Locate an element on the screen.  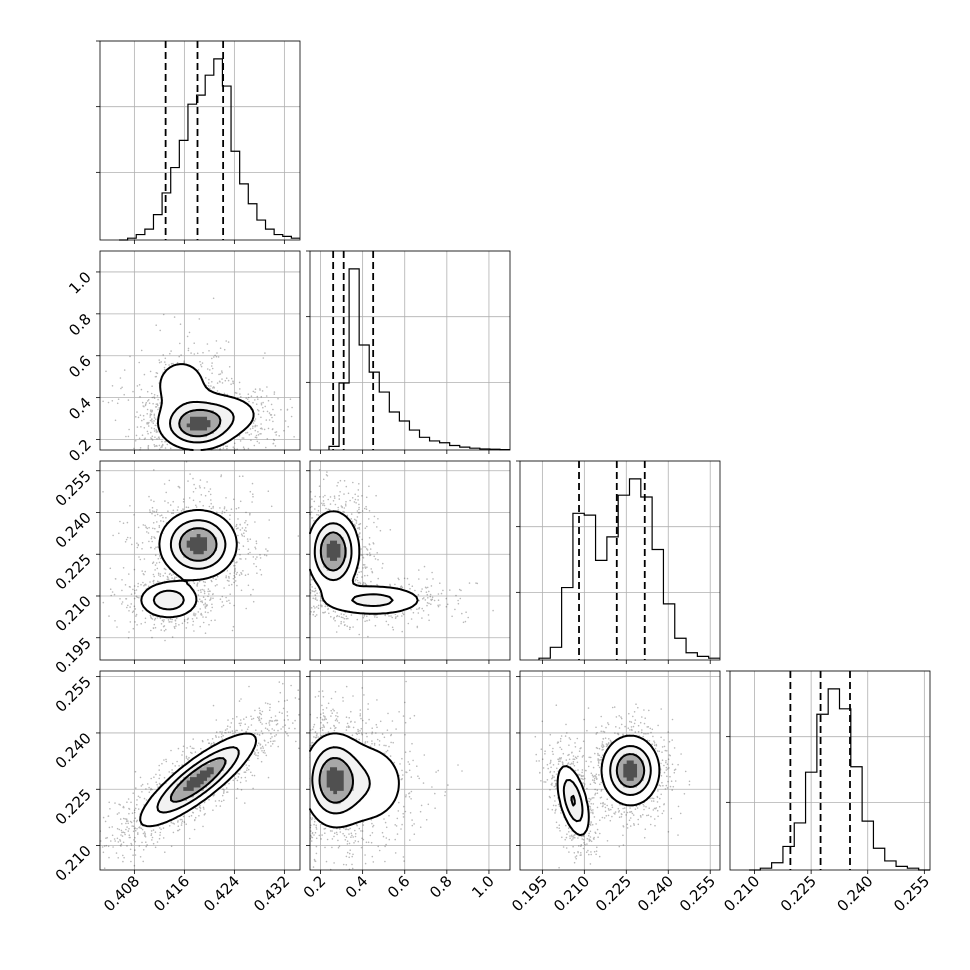
y-tick-label: 1.0 is located at coordinates (80, 283).